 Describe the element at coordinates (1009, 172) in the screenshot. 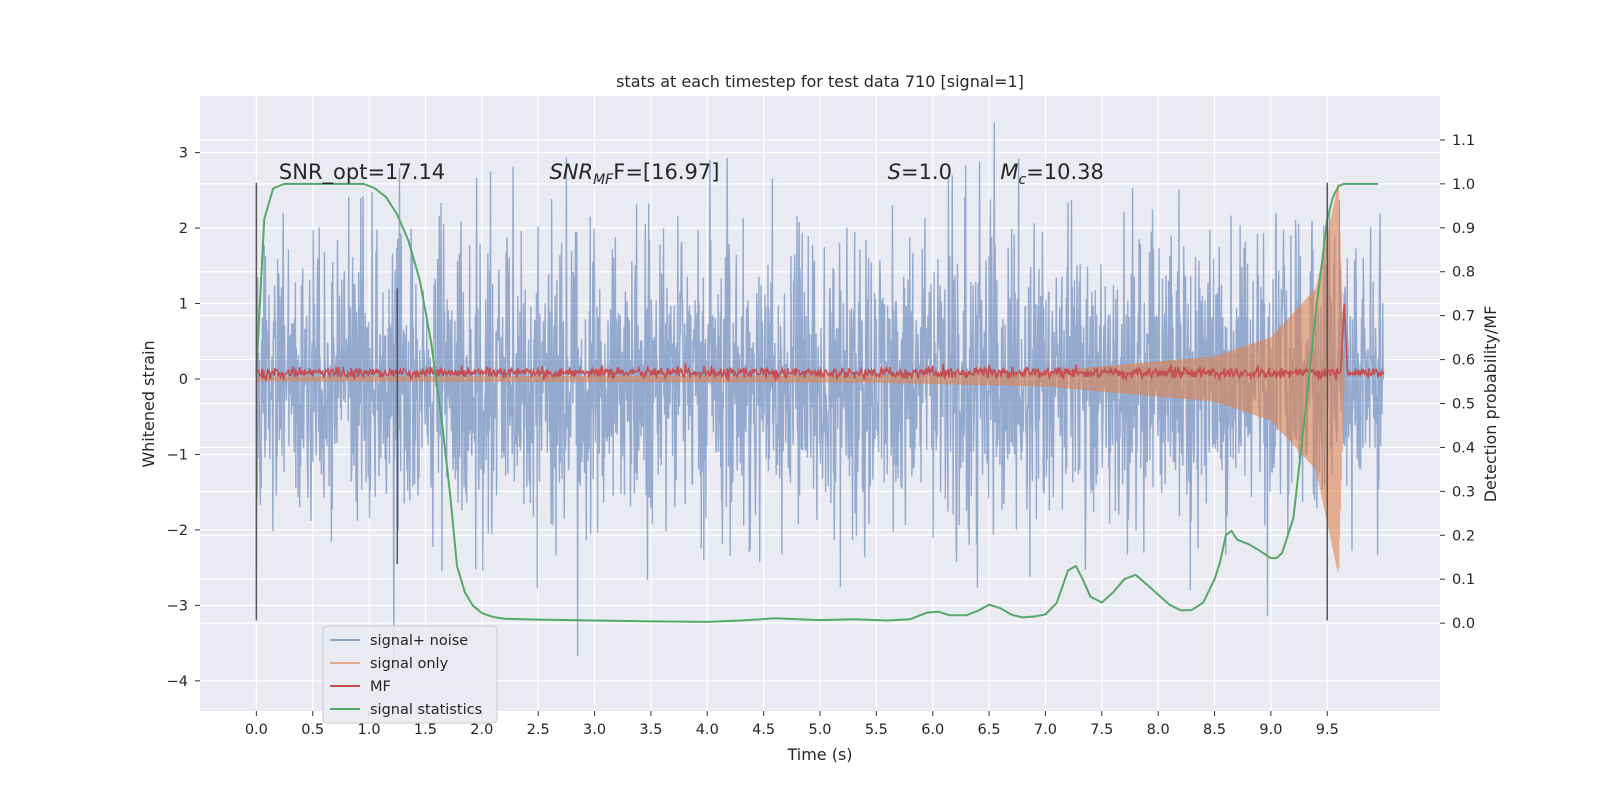

I see `annotation-mc-prefix: M` at that location.